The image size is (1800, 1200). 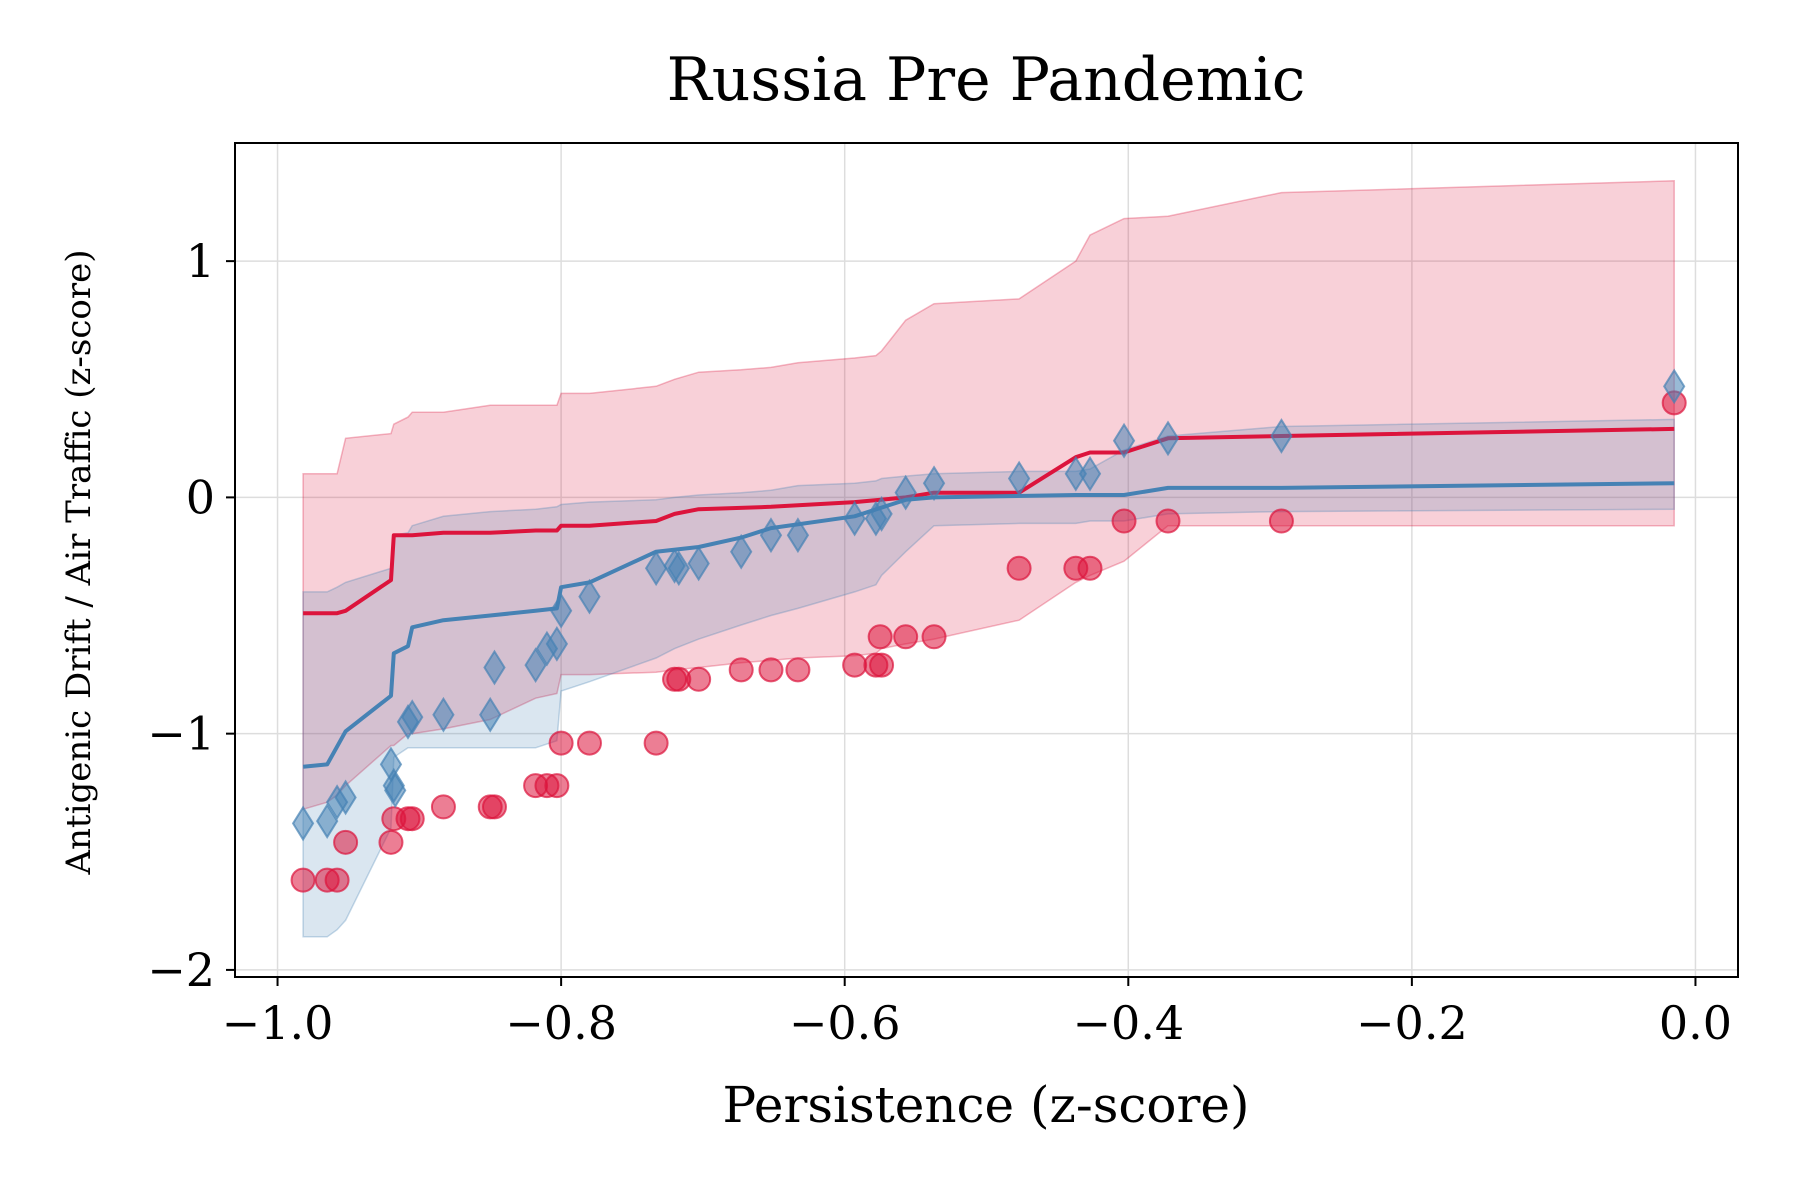 I want to click on x-axis-ticks: −1.0 −0.8 −0.6 −0.4 −0.2 0.0, so click(x=977, y=1013).